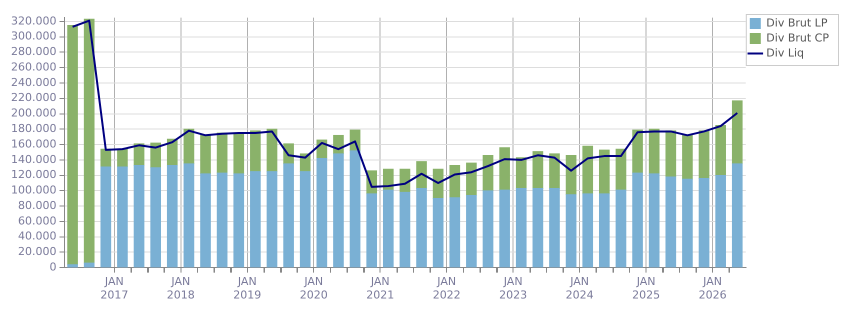 The width and height of the screenshot is (851, 313). I want to click on x-tick-label: JAN 2018, so click(180, 288).